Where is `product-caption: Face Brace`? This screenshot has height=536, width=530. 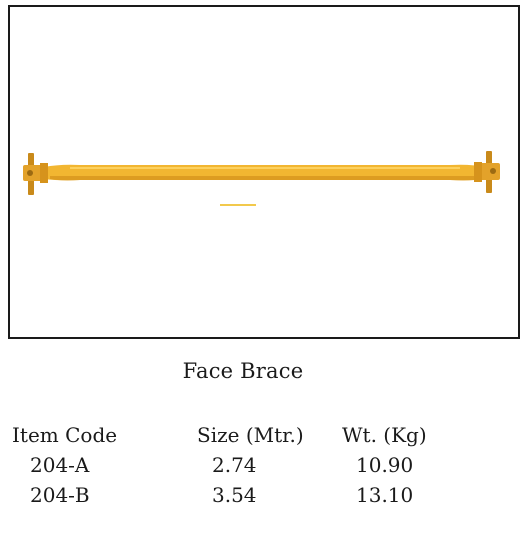
product-caption: Face Brace is located at coordinates (243, 371).